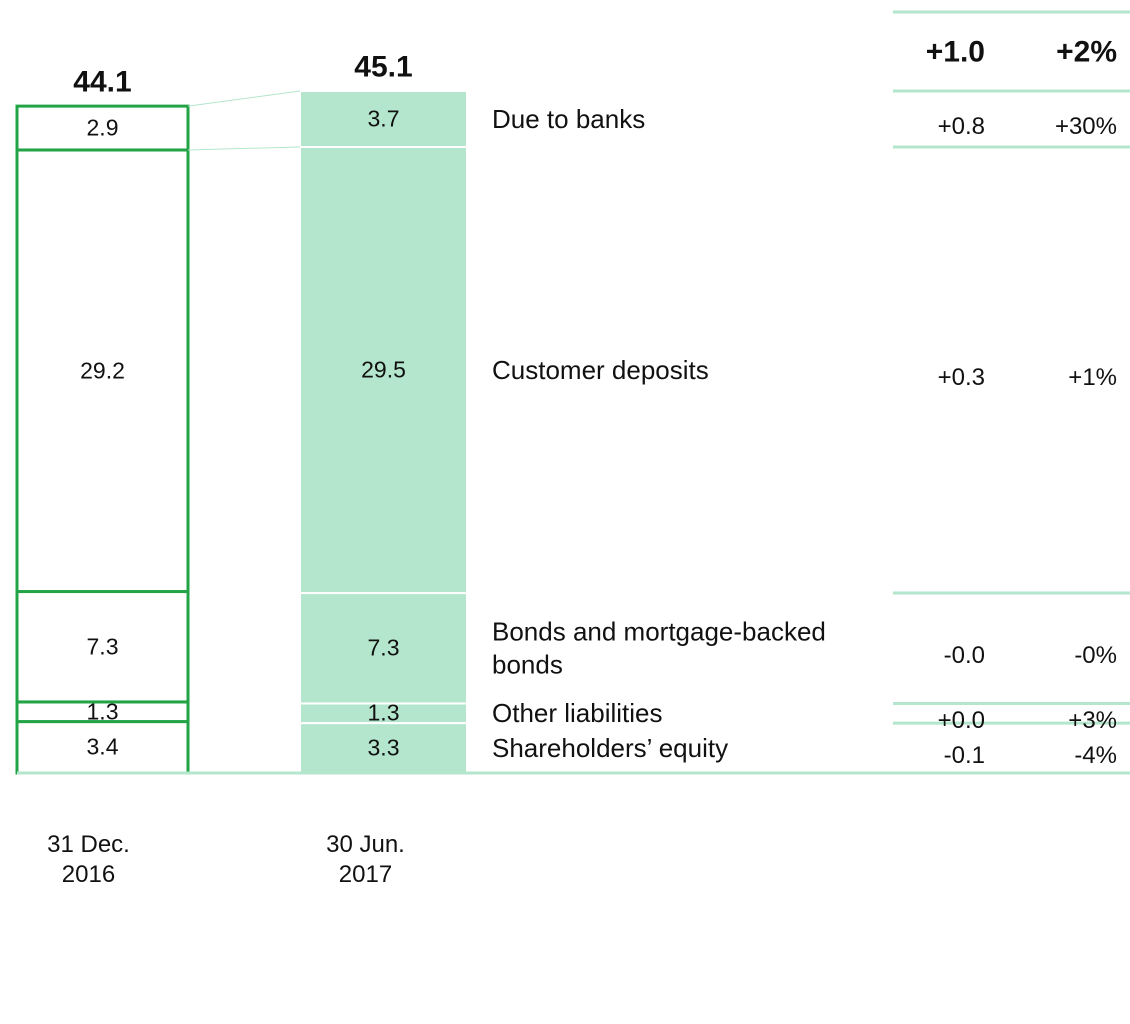 The height and width of the screenshot is (1024, 1130). What do you see at coordinates (577, 713) in the screenshot?
I see `row-label: Other liabilities` at bounding box center [577, 713].